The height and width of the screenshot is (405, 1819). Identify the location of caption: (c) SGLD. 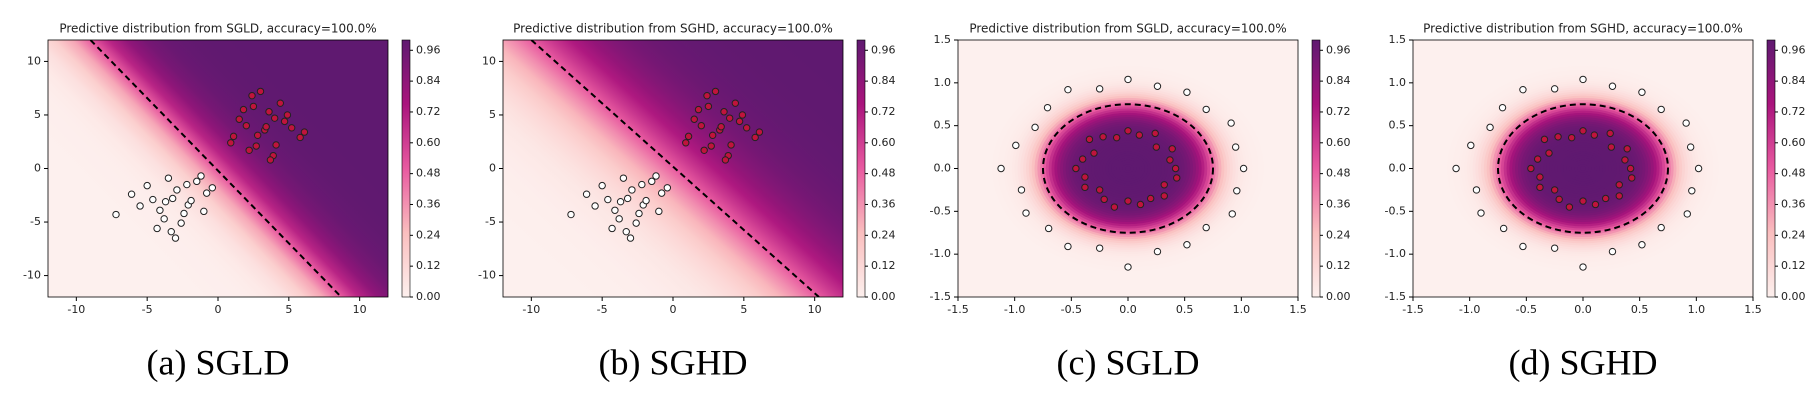
(1128, 362).